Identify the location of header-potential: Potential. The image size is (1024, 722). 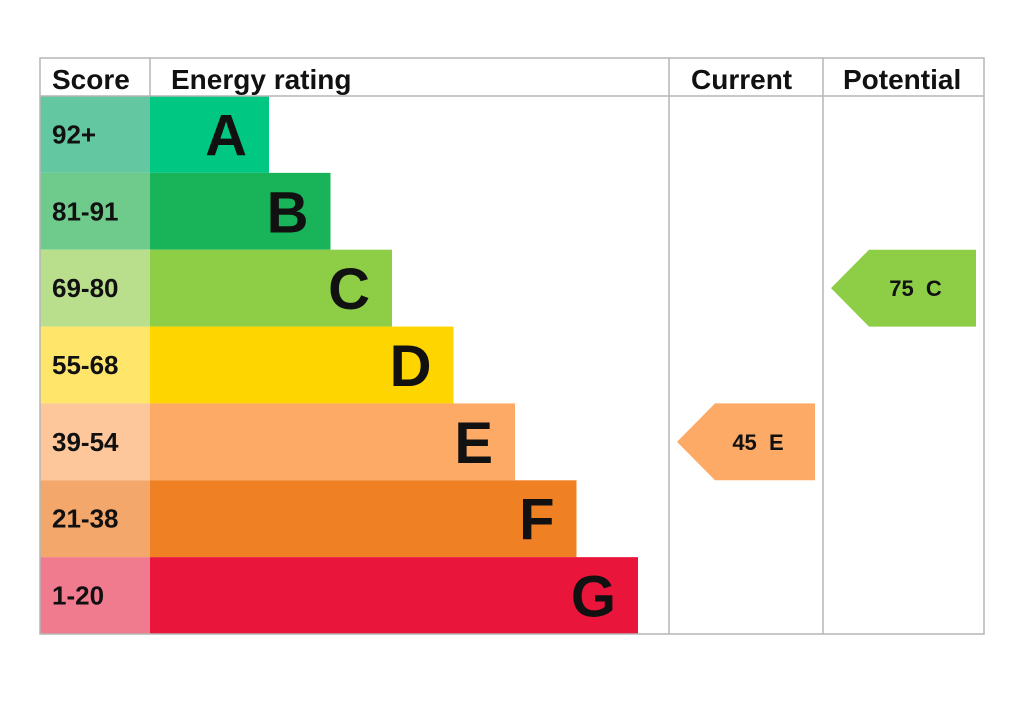
(902, 79).